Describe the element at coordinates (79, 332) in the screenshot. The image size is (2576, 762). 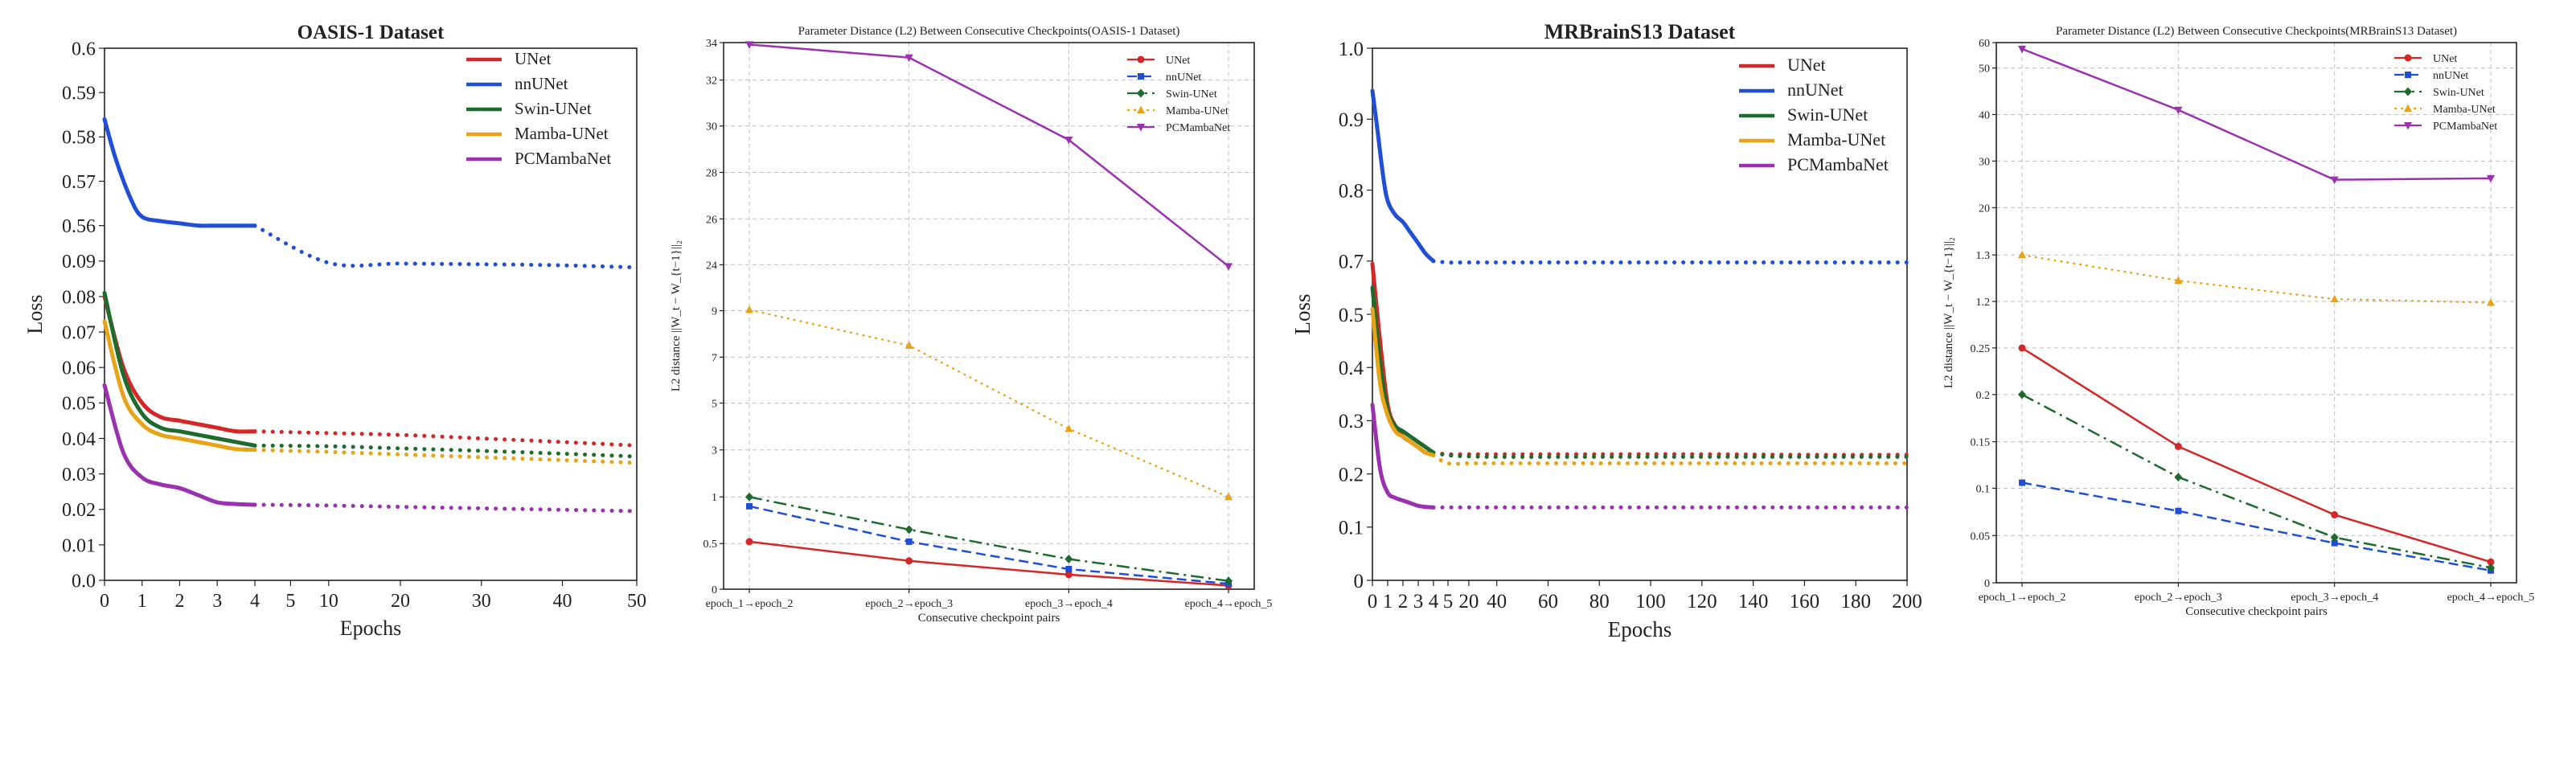
I see `y-tick-label: 0.07` at that location.